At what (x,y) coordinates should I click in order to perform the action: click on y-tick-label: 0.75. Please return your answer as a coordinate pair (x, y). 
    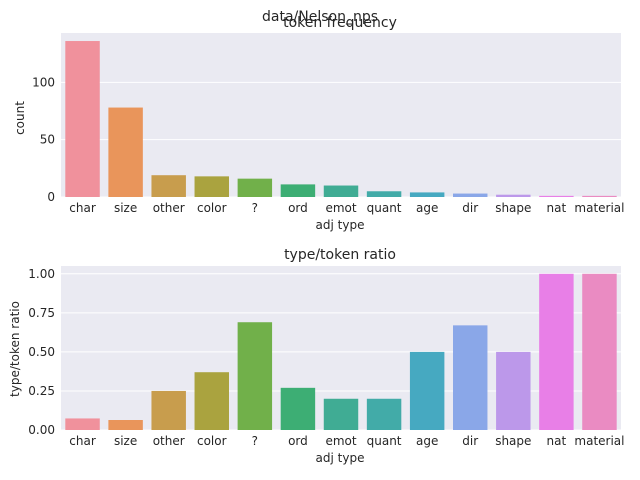
    Looking at the image, I should click on (41, 313).